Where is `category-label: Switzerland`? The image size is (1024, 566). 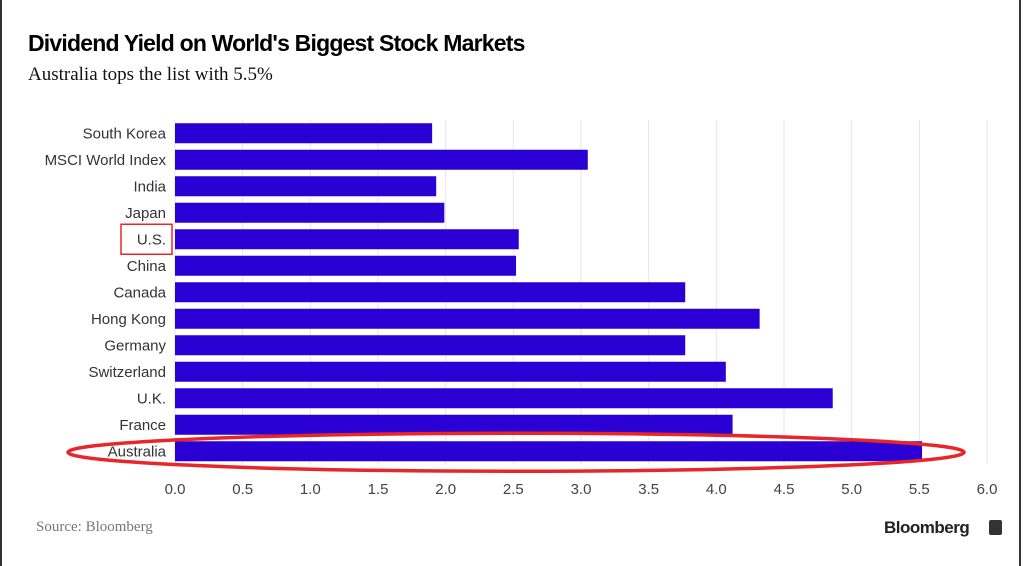 category-label: Switzerland is located at coordinates (127, 372).